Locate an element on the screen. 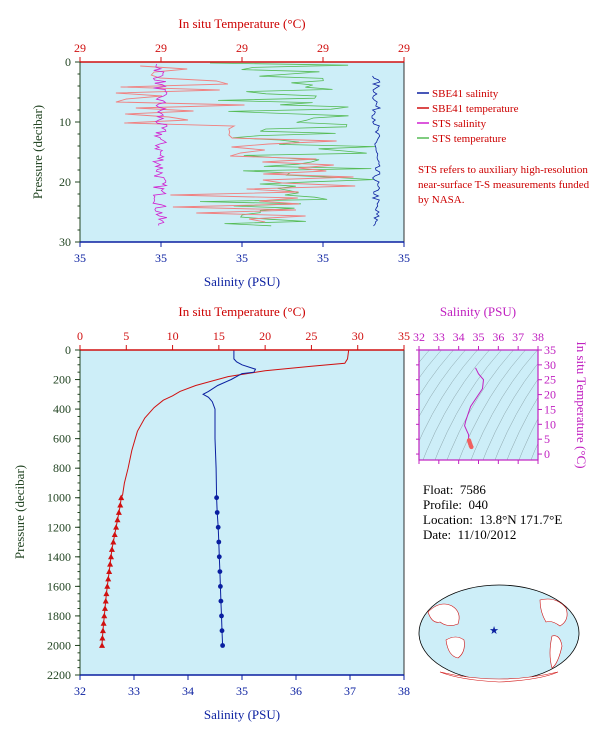  near-surface-ytick-label: 20 is located at coordinates (65, 182).